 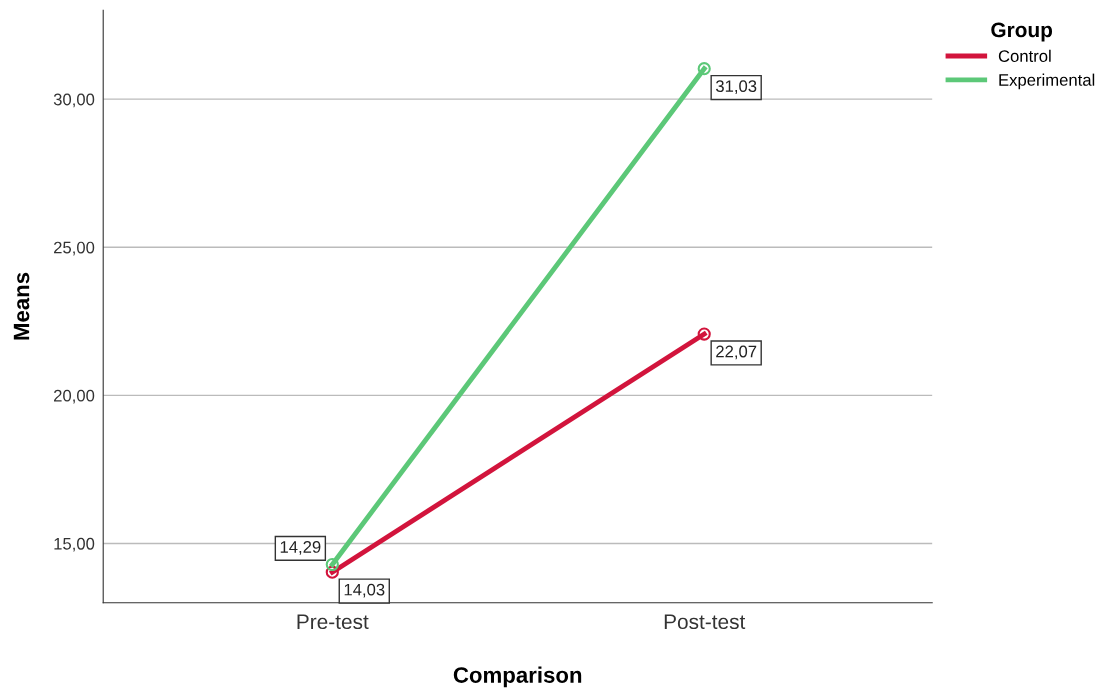 I want to click on x-axis-title: Comparison, so click(x=517, y=677).